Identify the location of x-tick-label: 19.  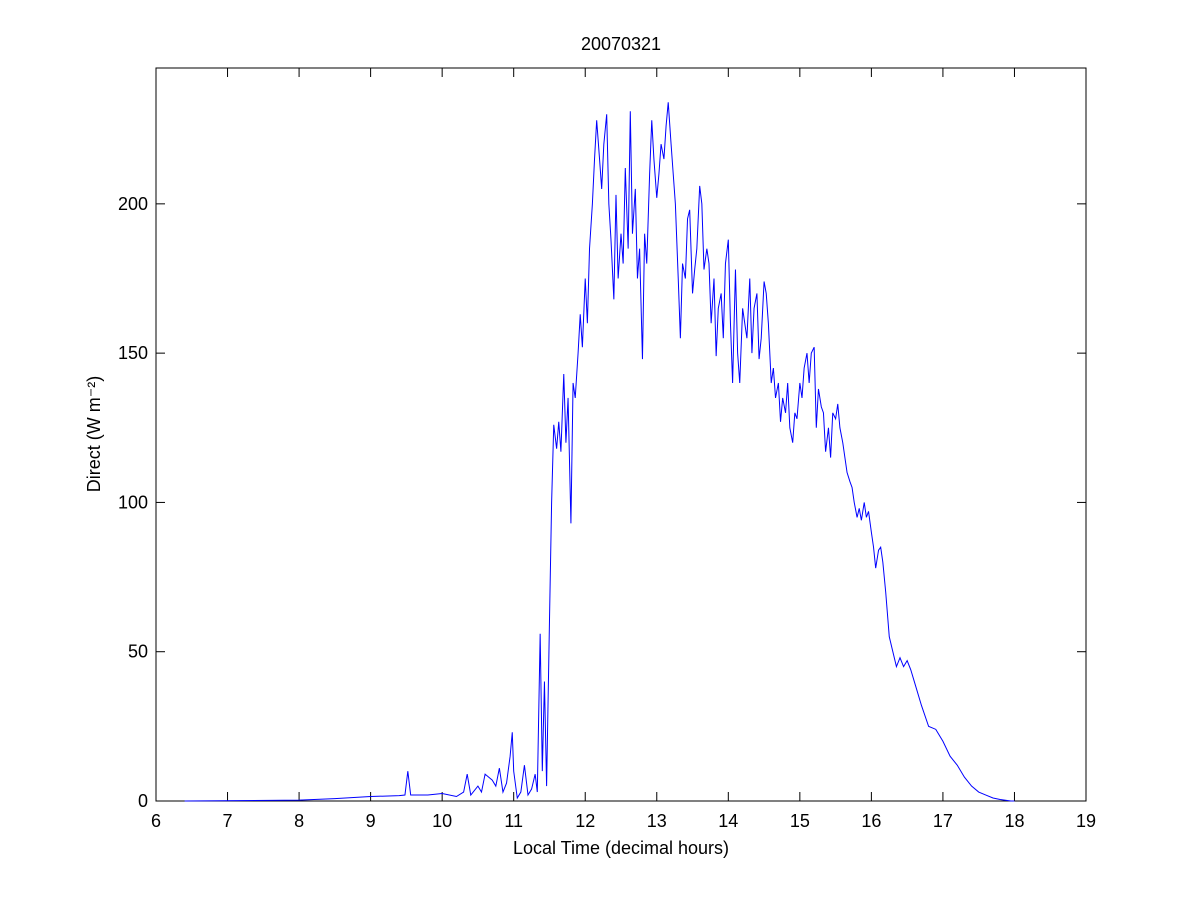
(1086, 821).